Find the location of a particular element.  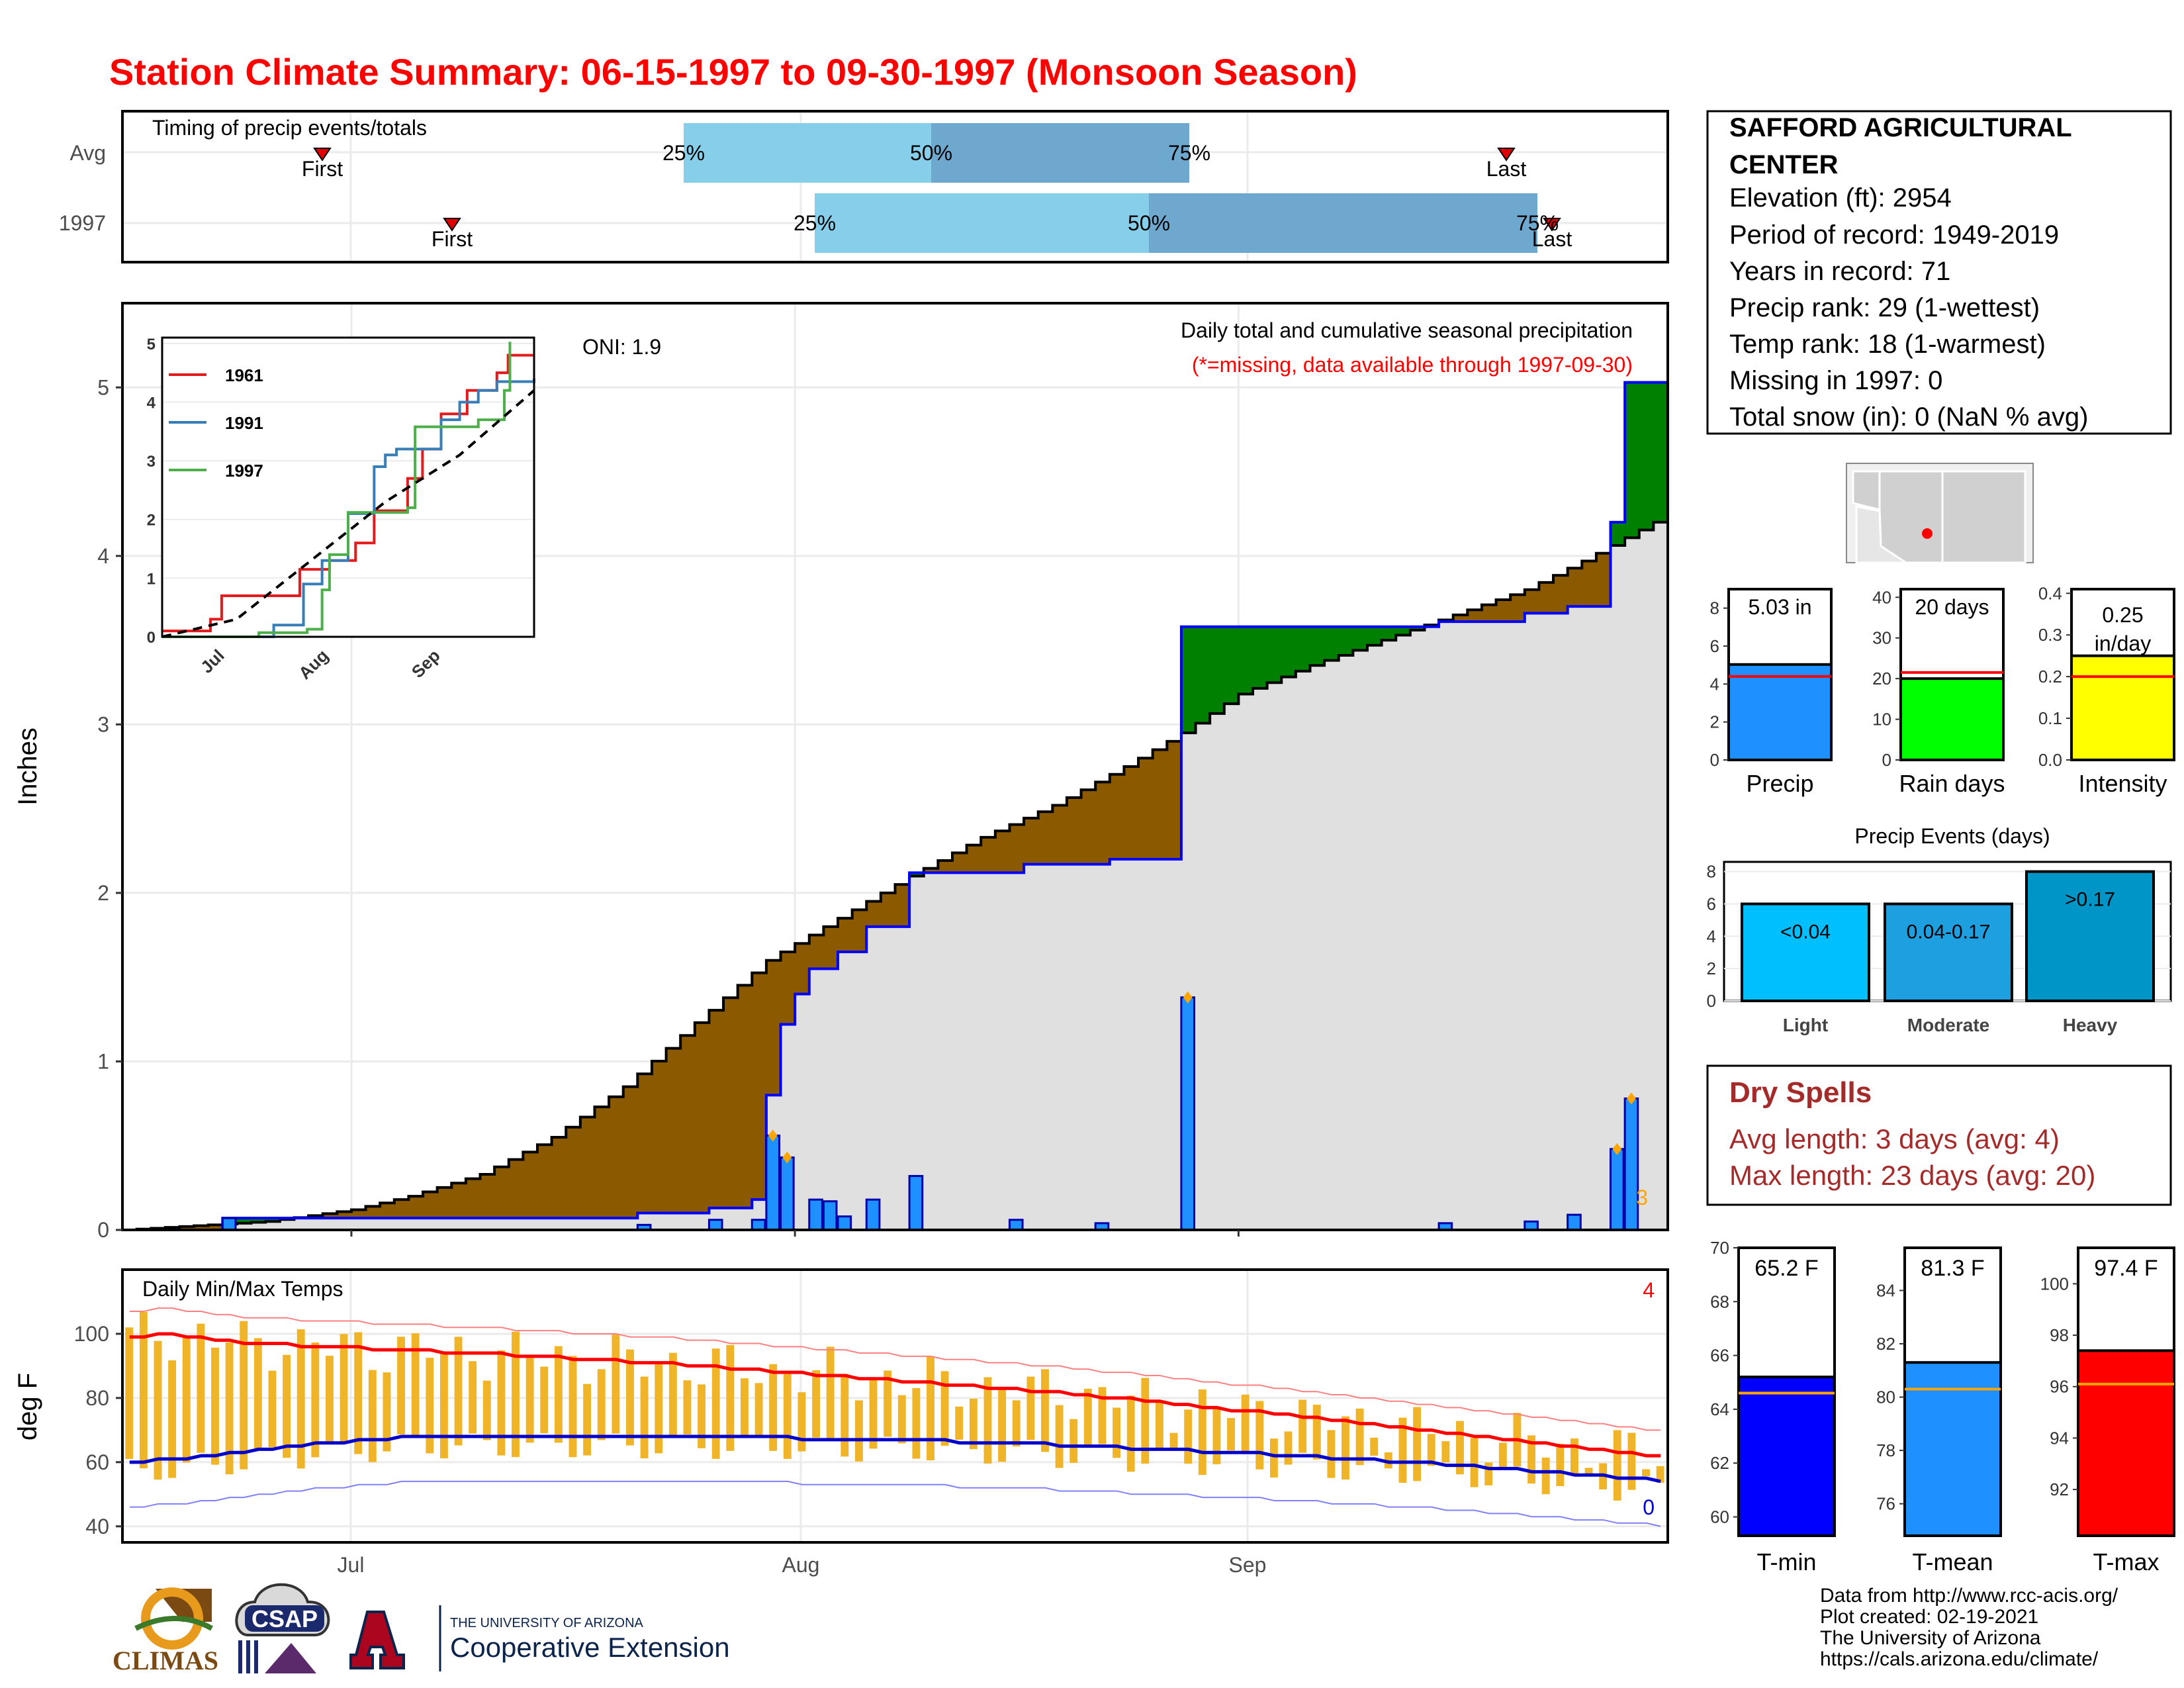

1997-timing-bar-early is located at coordinates (982, 223).